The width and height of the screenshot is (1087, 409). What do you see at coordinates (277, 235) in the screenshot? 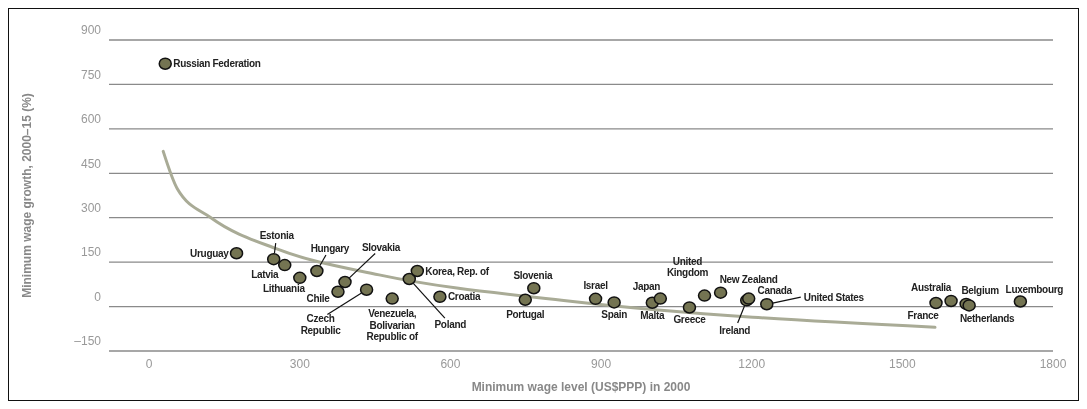
I see `annotation: Estonia` at bounding box center [277, 235].